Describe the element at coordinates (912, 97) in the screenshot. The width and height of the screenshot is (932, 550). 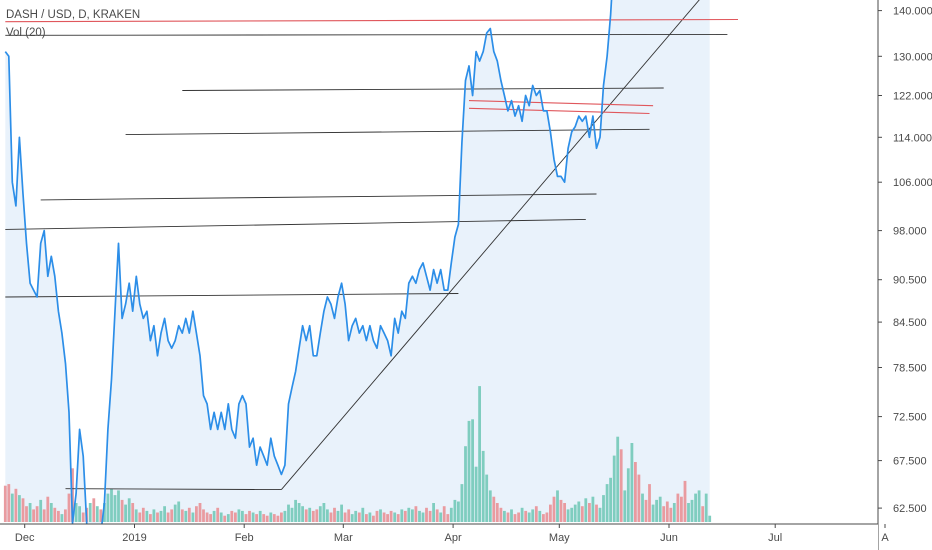
I see `price-tick-label: 122.000` at that location.